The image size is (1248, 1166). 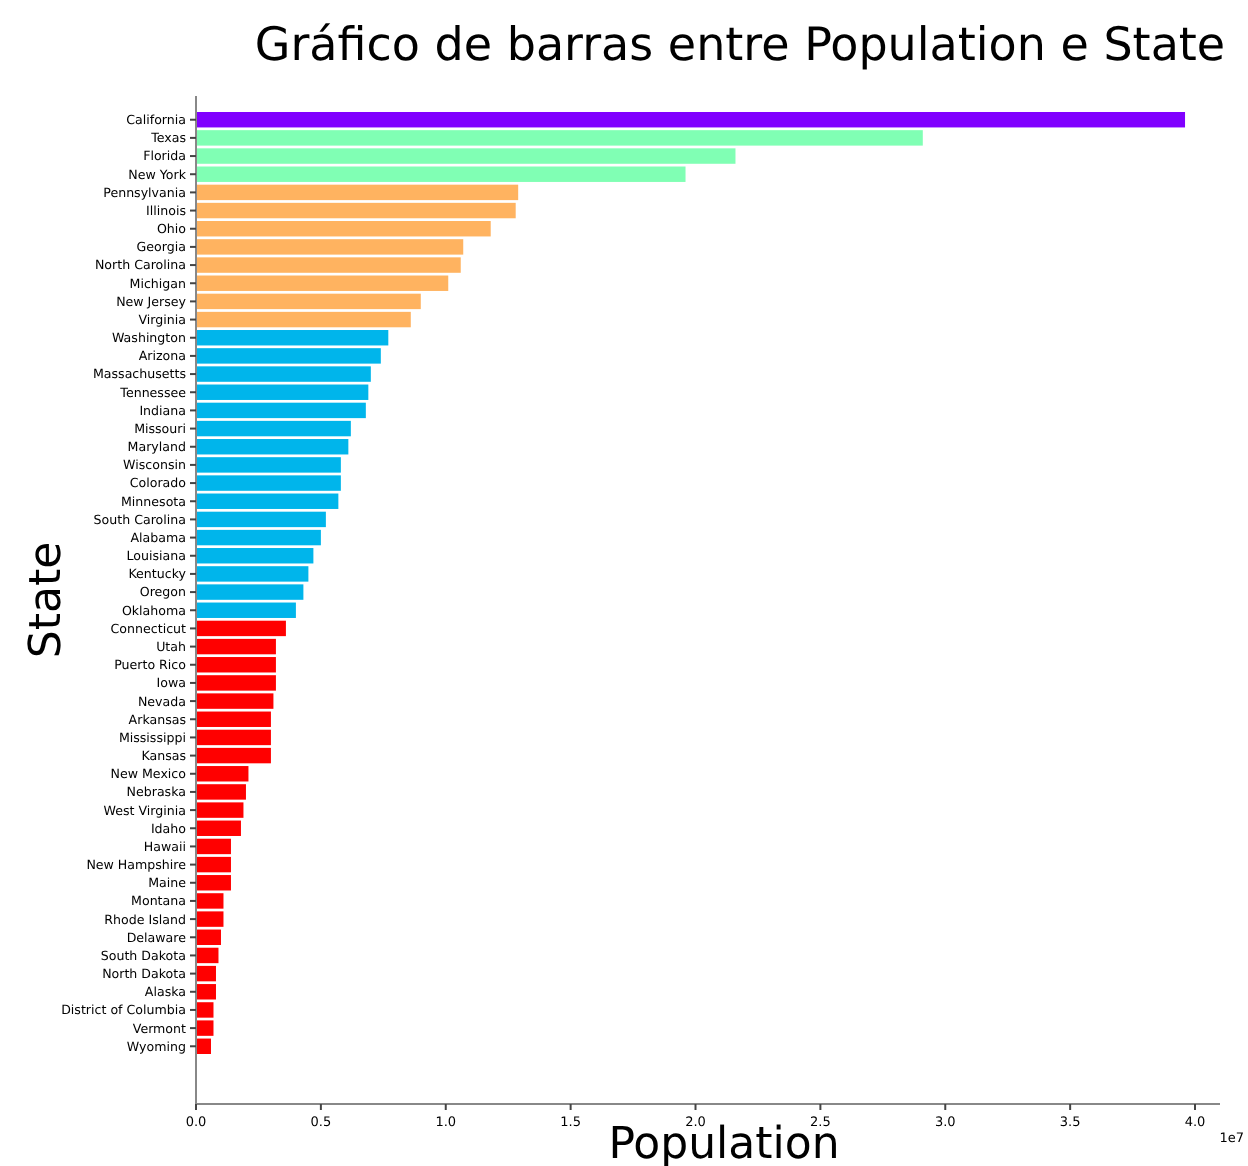 What do you see at coordinates (691, 120) in the screenshot?
I see `bar` at bounding box center [691, 120].